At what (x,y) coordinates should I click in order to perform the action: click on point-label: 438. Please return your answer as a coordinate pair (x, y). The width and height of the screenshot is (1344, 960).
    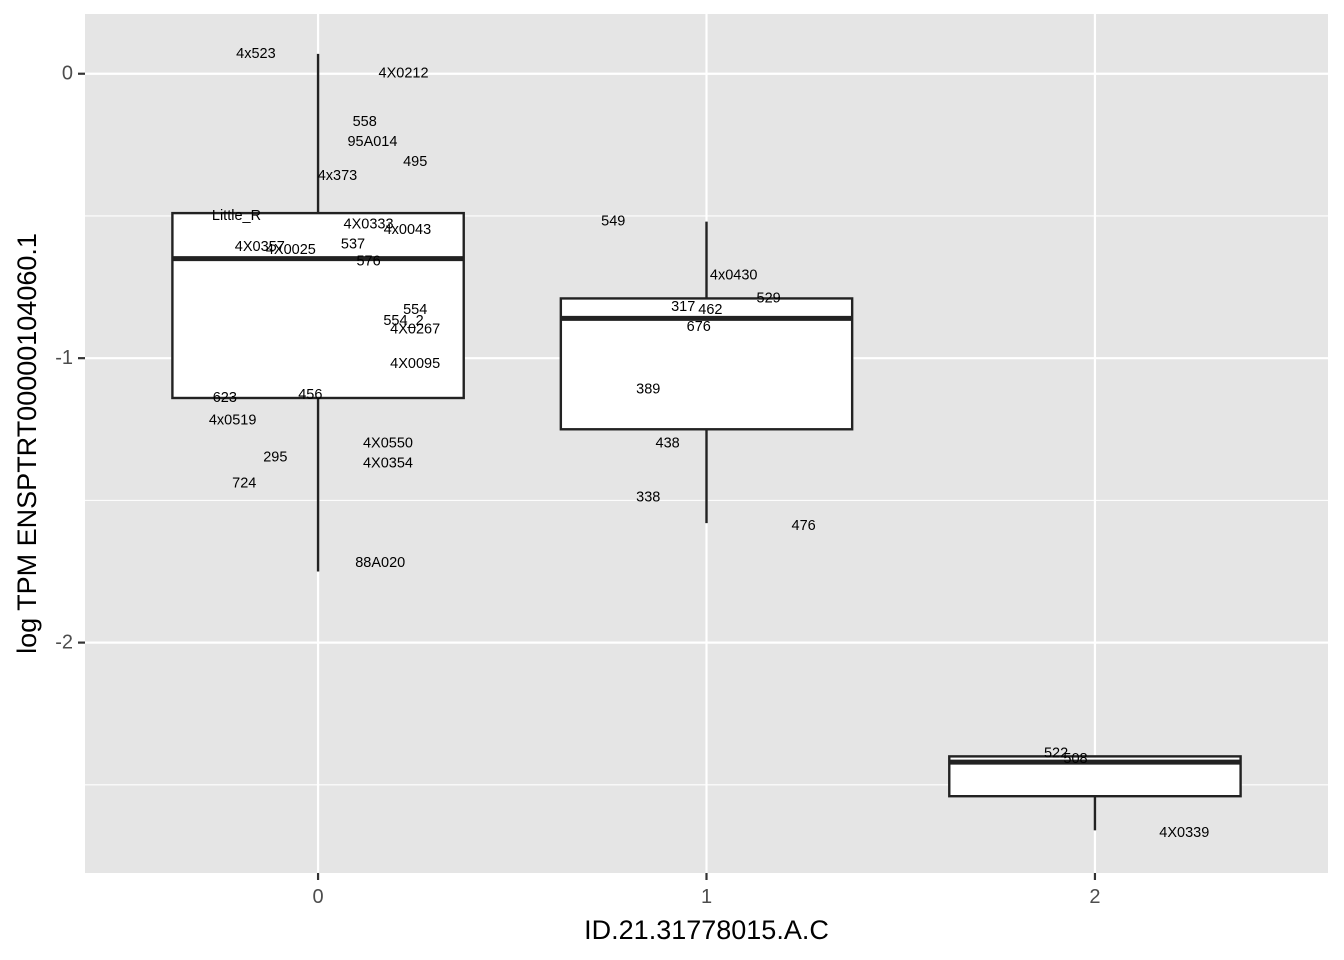
    Looking at the image, I should click on (668, 444).